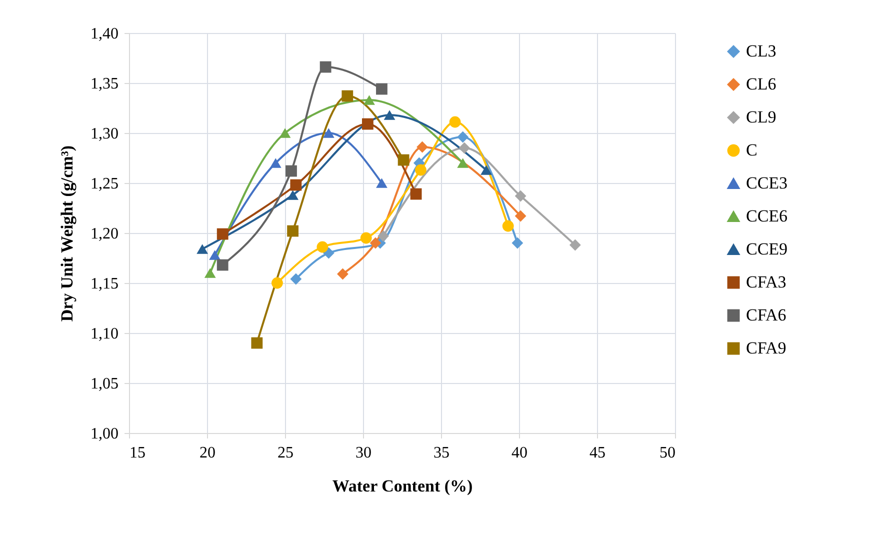 The height and width of the screenshot is (539, 872). I want to click on x-tick-label: 50, so click(668, 453).